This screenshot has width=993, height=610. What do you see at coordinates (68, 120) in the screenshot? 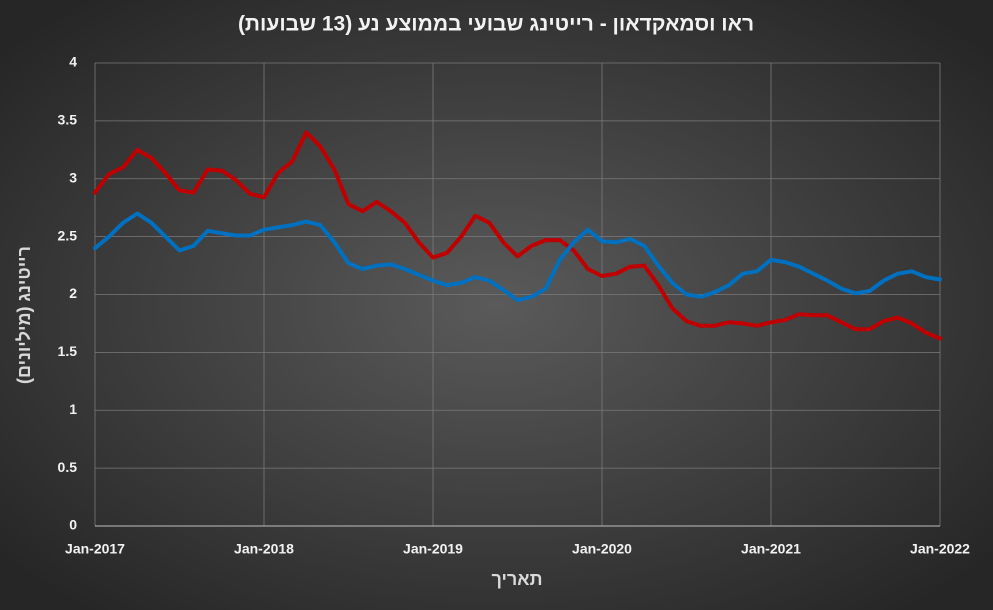
I see `y-tick-label: 3.5` at bounding box center [68, 120].